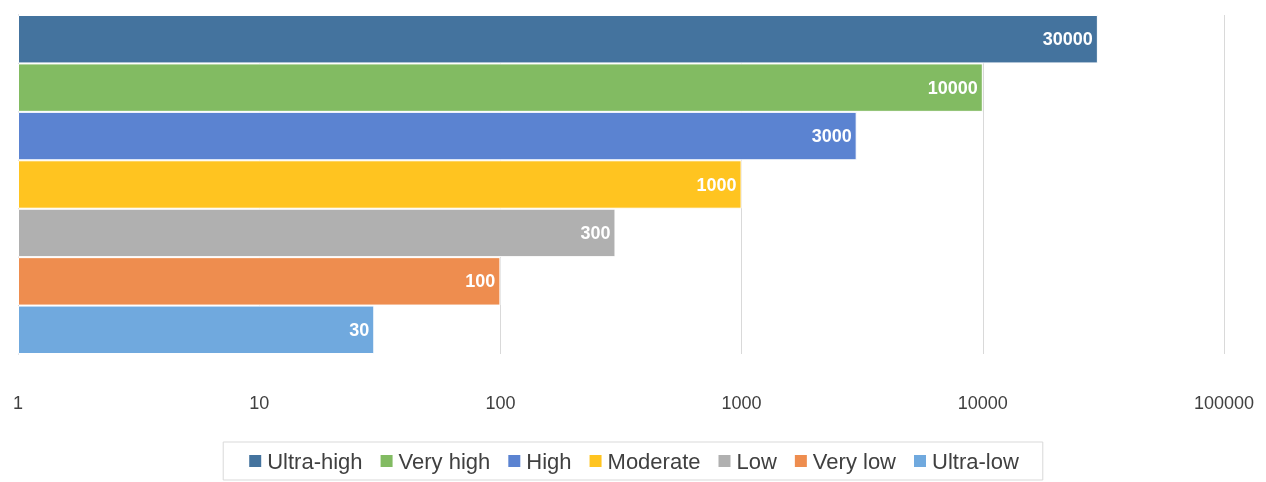  What do you see at coordinates (500, 403) in the screenshot?
I see `x-tick-label: 100` at bounding box center [500, 403].